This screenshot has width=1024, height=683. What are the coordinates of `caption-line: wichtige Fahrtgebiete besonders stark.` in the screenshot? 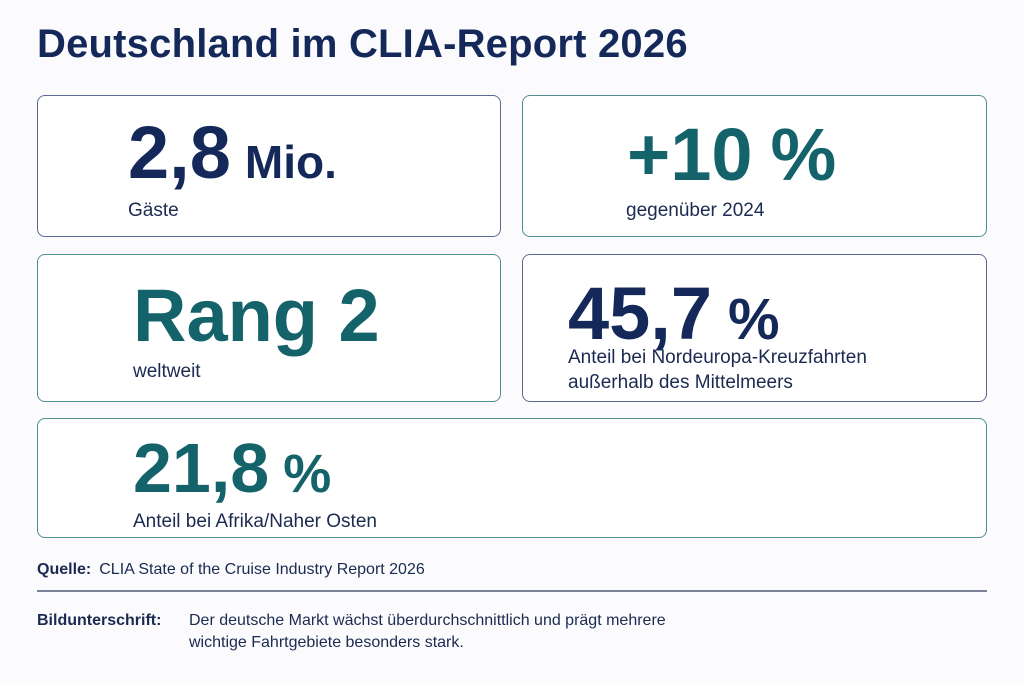 It's located at (326, 642).